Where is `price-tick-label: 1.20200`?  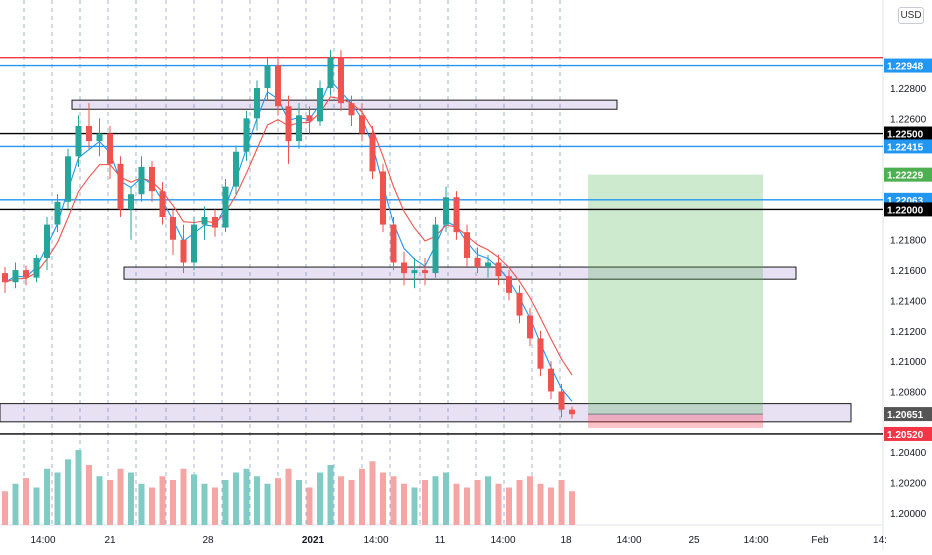 price-tick-label: 1.20200 is located at coordinates (908, 484).